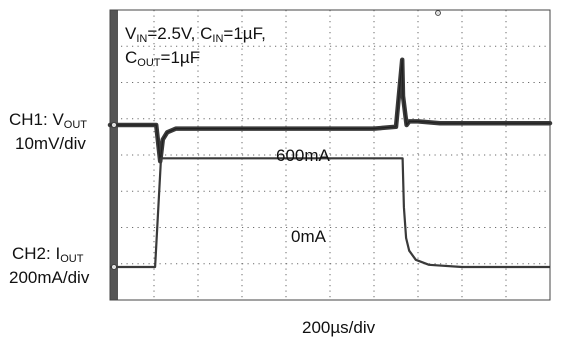 This screenshot has height=345, width=565. I want to click on trigger-marker, so click(438, 13).